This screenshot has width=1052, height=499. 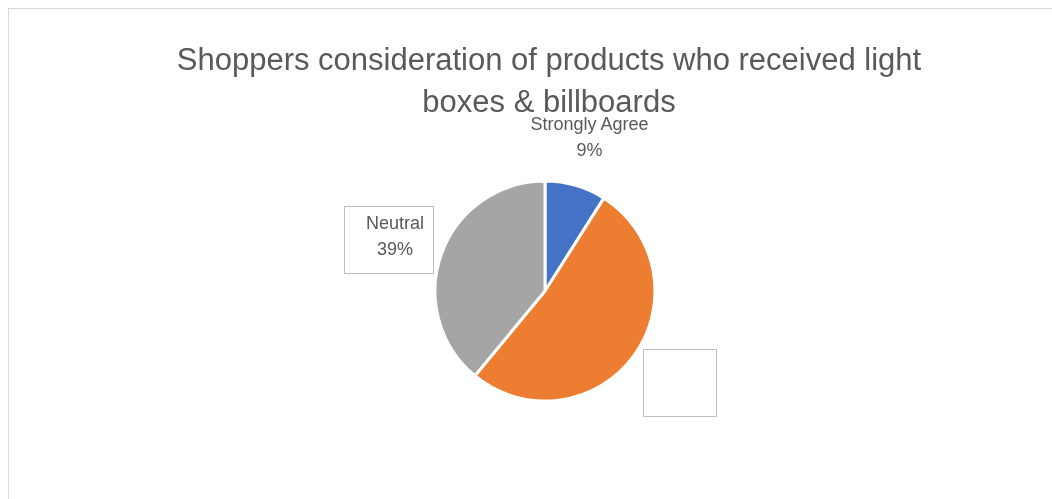 What do you see at coordinates (589, 123) in the screenshot?
I see `slice-label: Strongly Agree` at bounding box center [589, 123].